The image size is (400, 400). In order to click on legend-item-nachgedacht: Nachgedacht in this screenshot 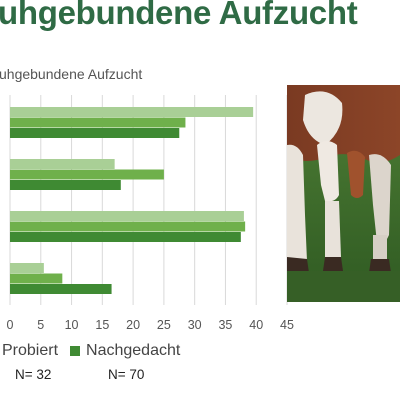, I will do `click(125, 351)`.